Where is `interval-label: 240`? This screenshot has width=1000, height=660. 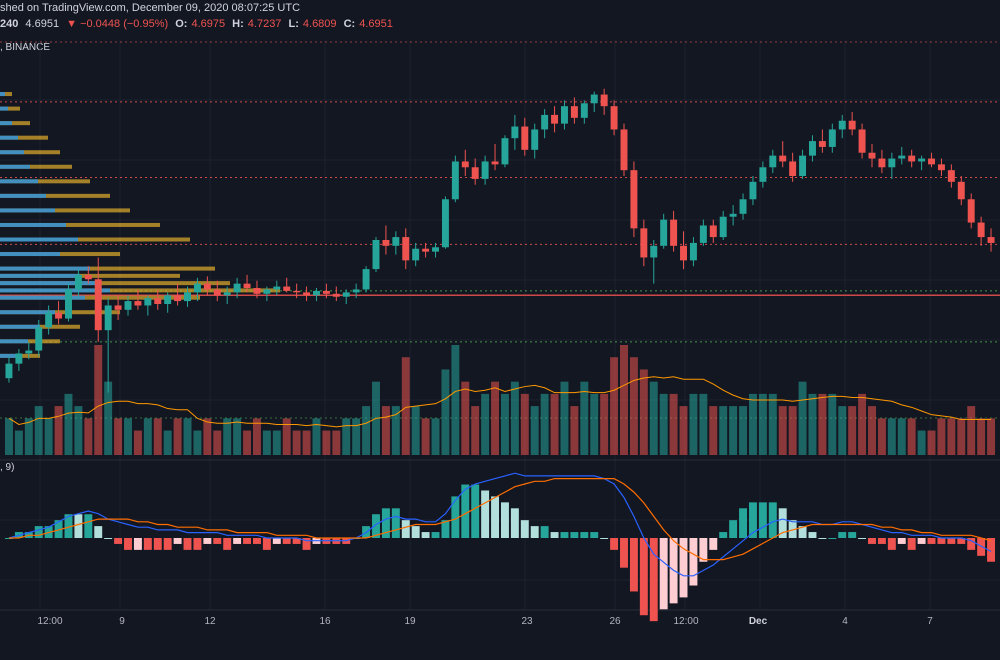 interval-label: 240 is located at coordinates (9, 24).